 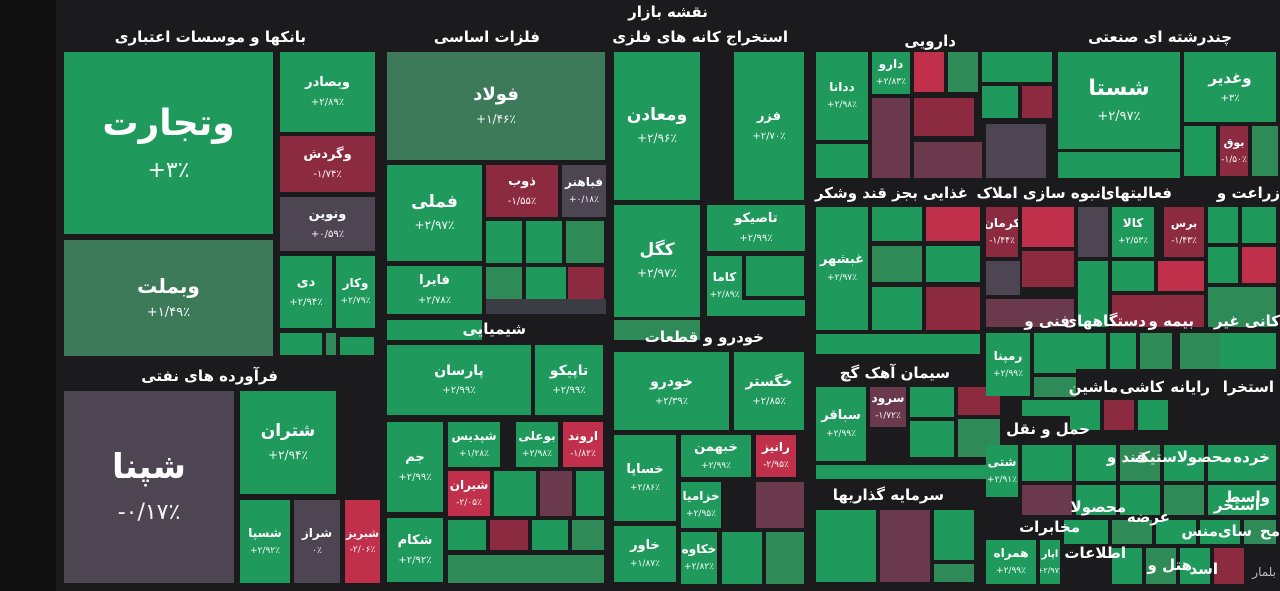 What do you see at coordinates (645, 478) in the screenshot?
I see `stock-tile: خساپا +۲/۸۶٪` at bounding box center [645, 478].